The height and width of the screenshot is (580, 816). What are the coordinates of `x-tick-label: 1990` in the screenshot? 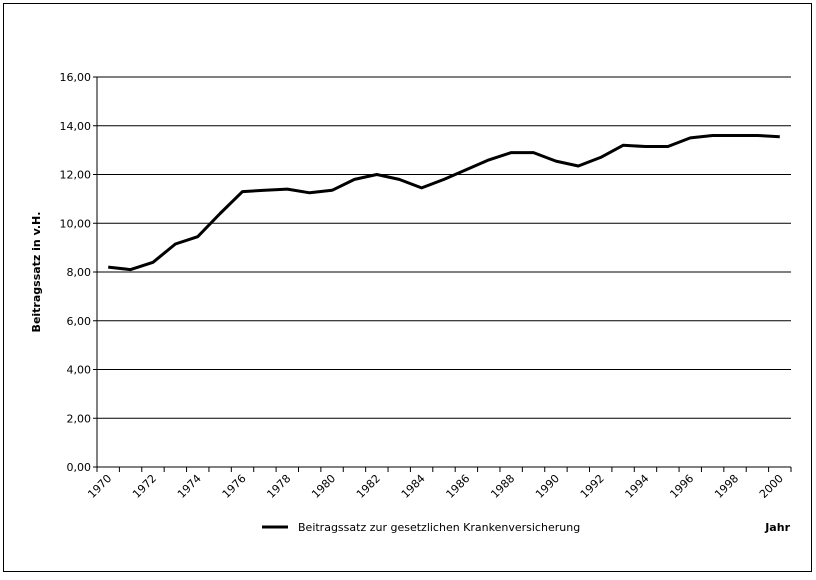 It's located at (547, 486).